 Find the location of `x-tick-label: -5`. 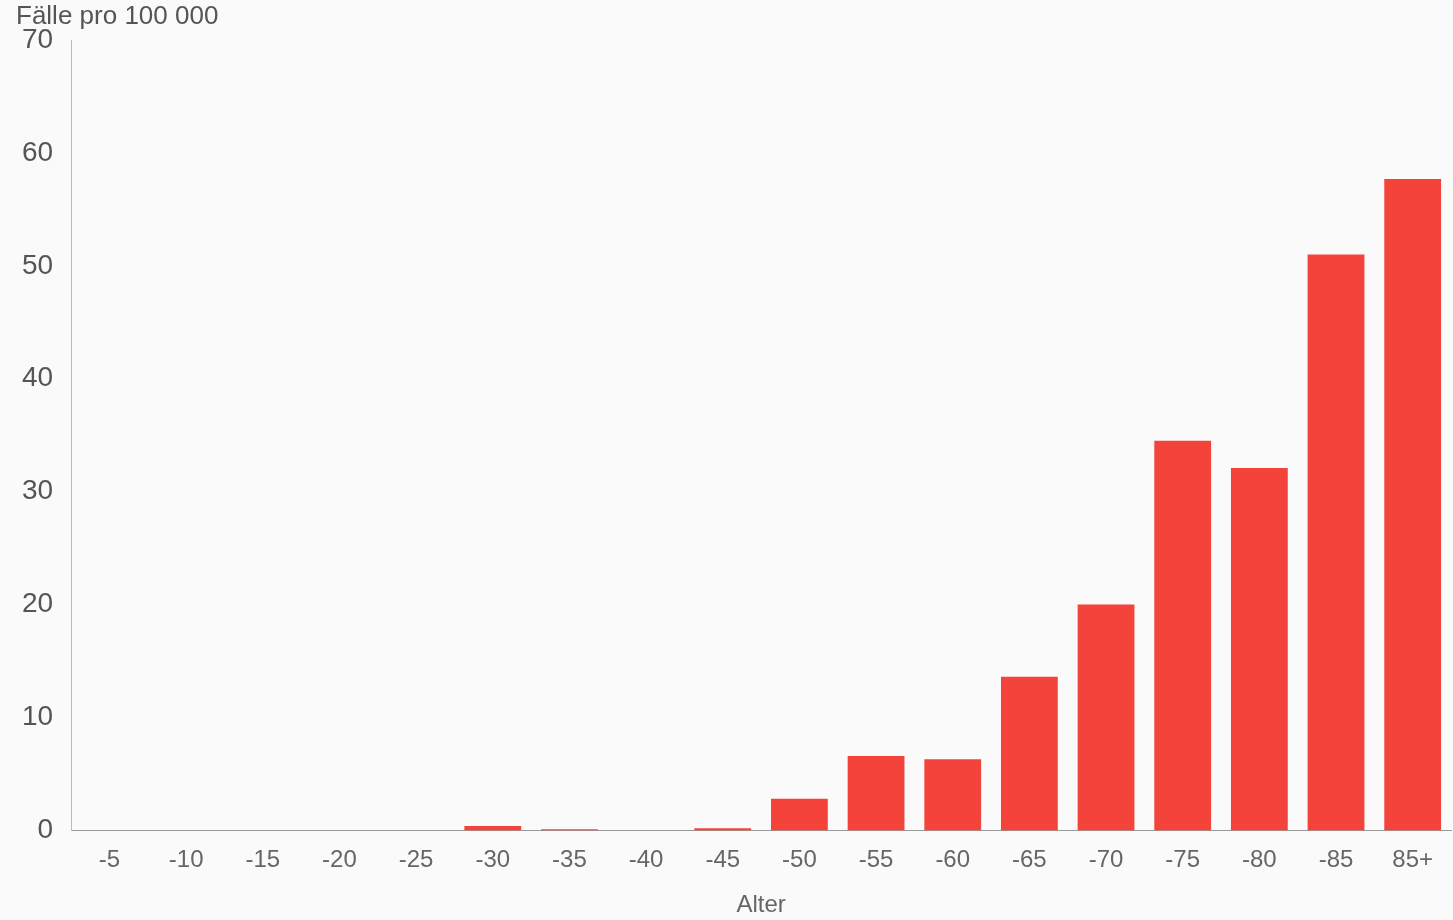

x-tick-label: -5 is located at coordinates (109, 859).